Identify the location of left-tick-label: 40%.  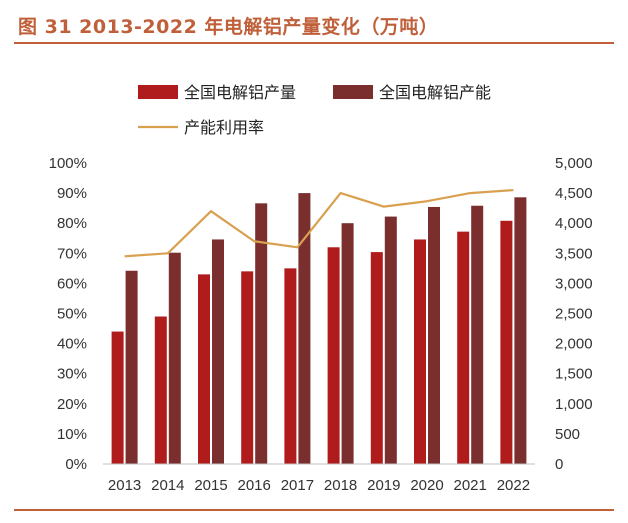
(72, 344).